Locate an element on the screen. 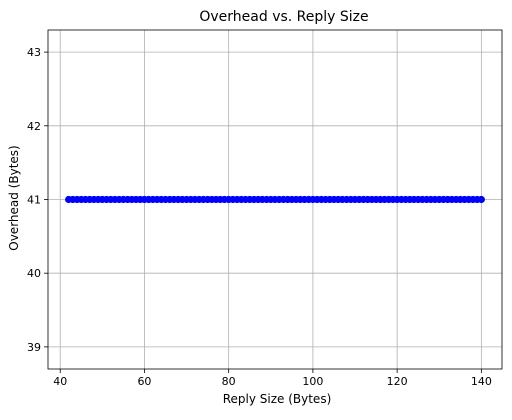  x-tick-label: 60 is located at coordinates (144, 381).